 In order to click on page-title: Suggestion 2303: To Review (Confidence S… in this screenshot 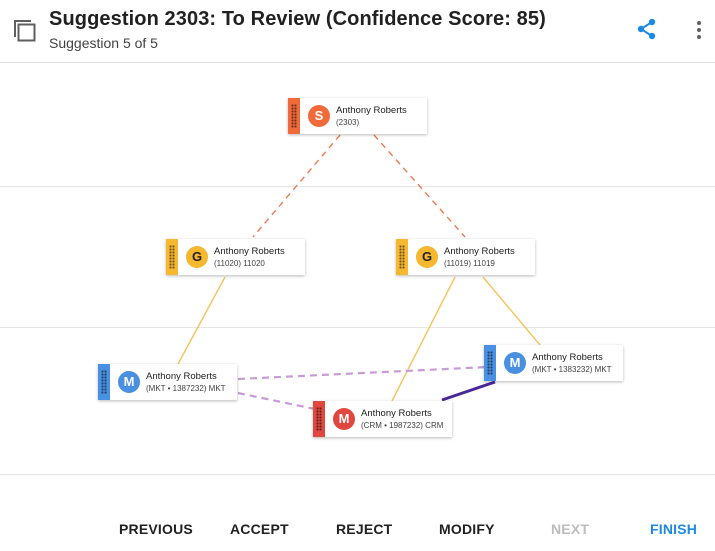, I will do `click(297, 19)`.